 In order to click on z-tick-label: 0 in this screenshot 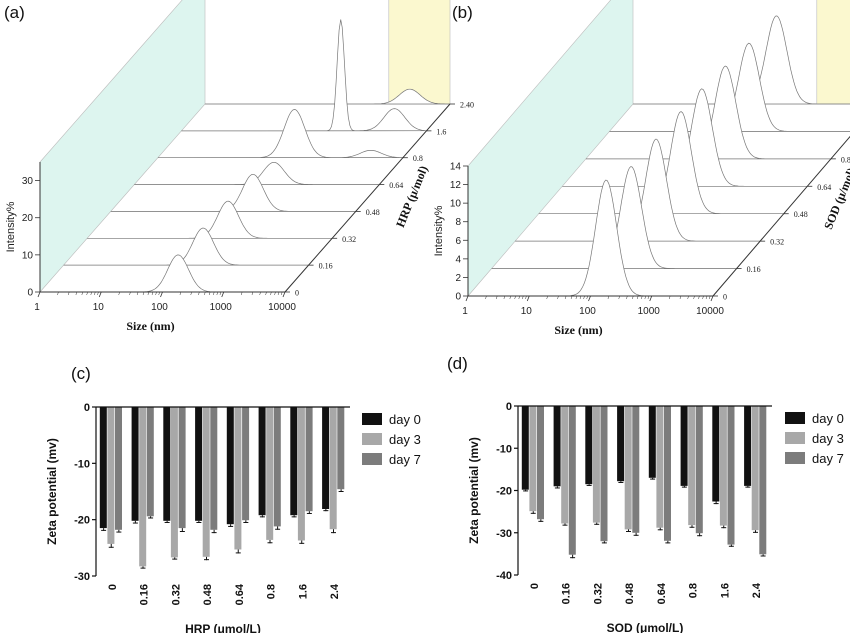, I will do `click(725, 297)`.